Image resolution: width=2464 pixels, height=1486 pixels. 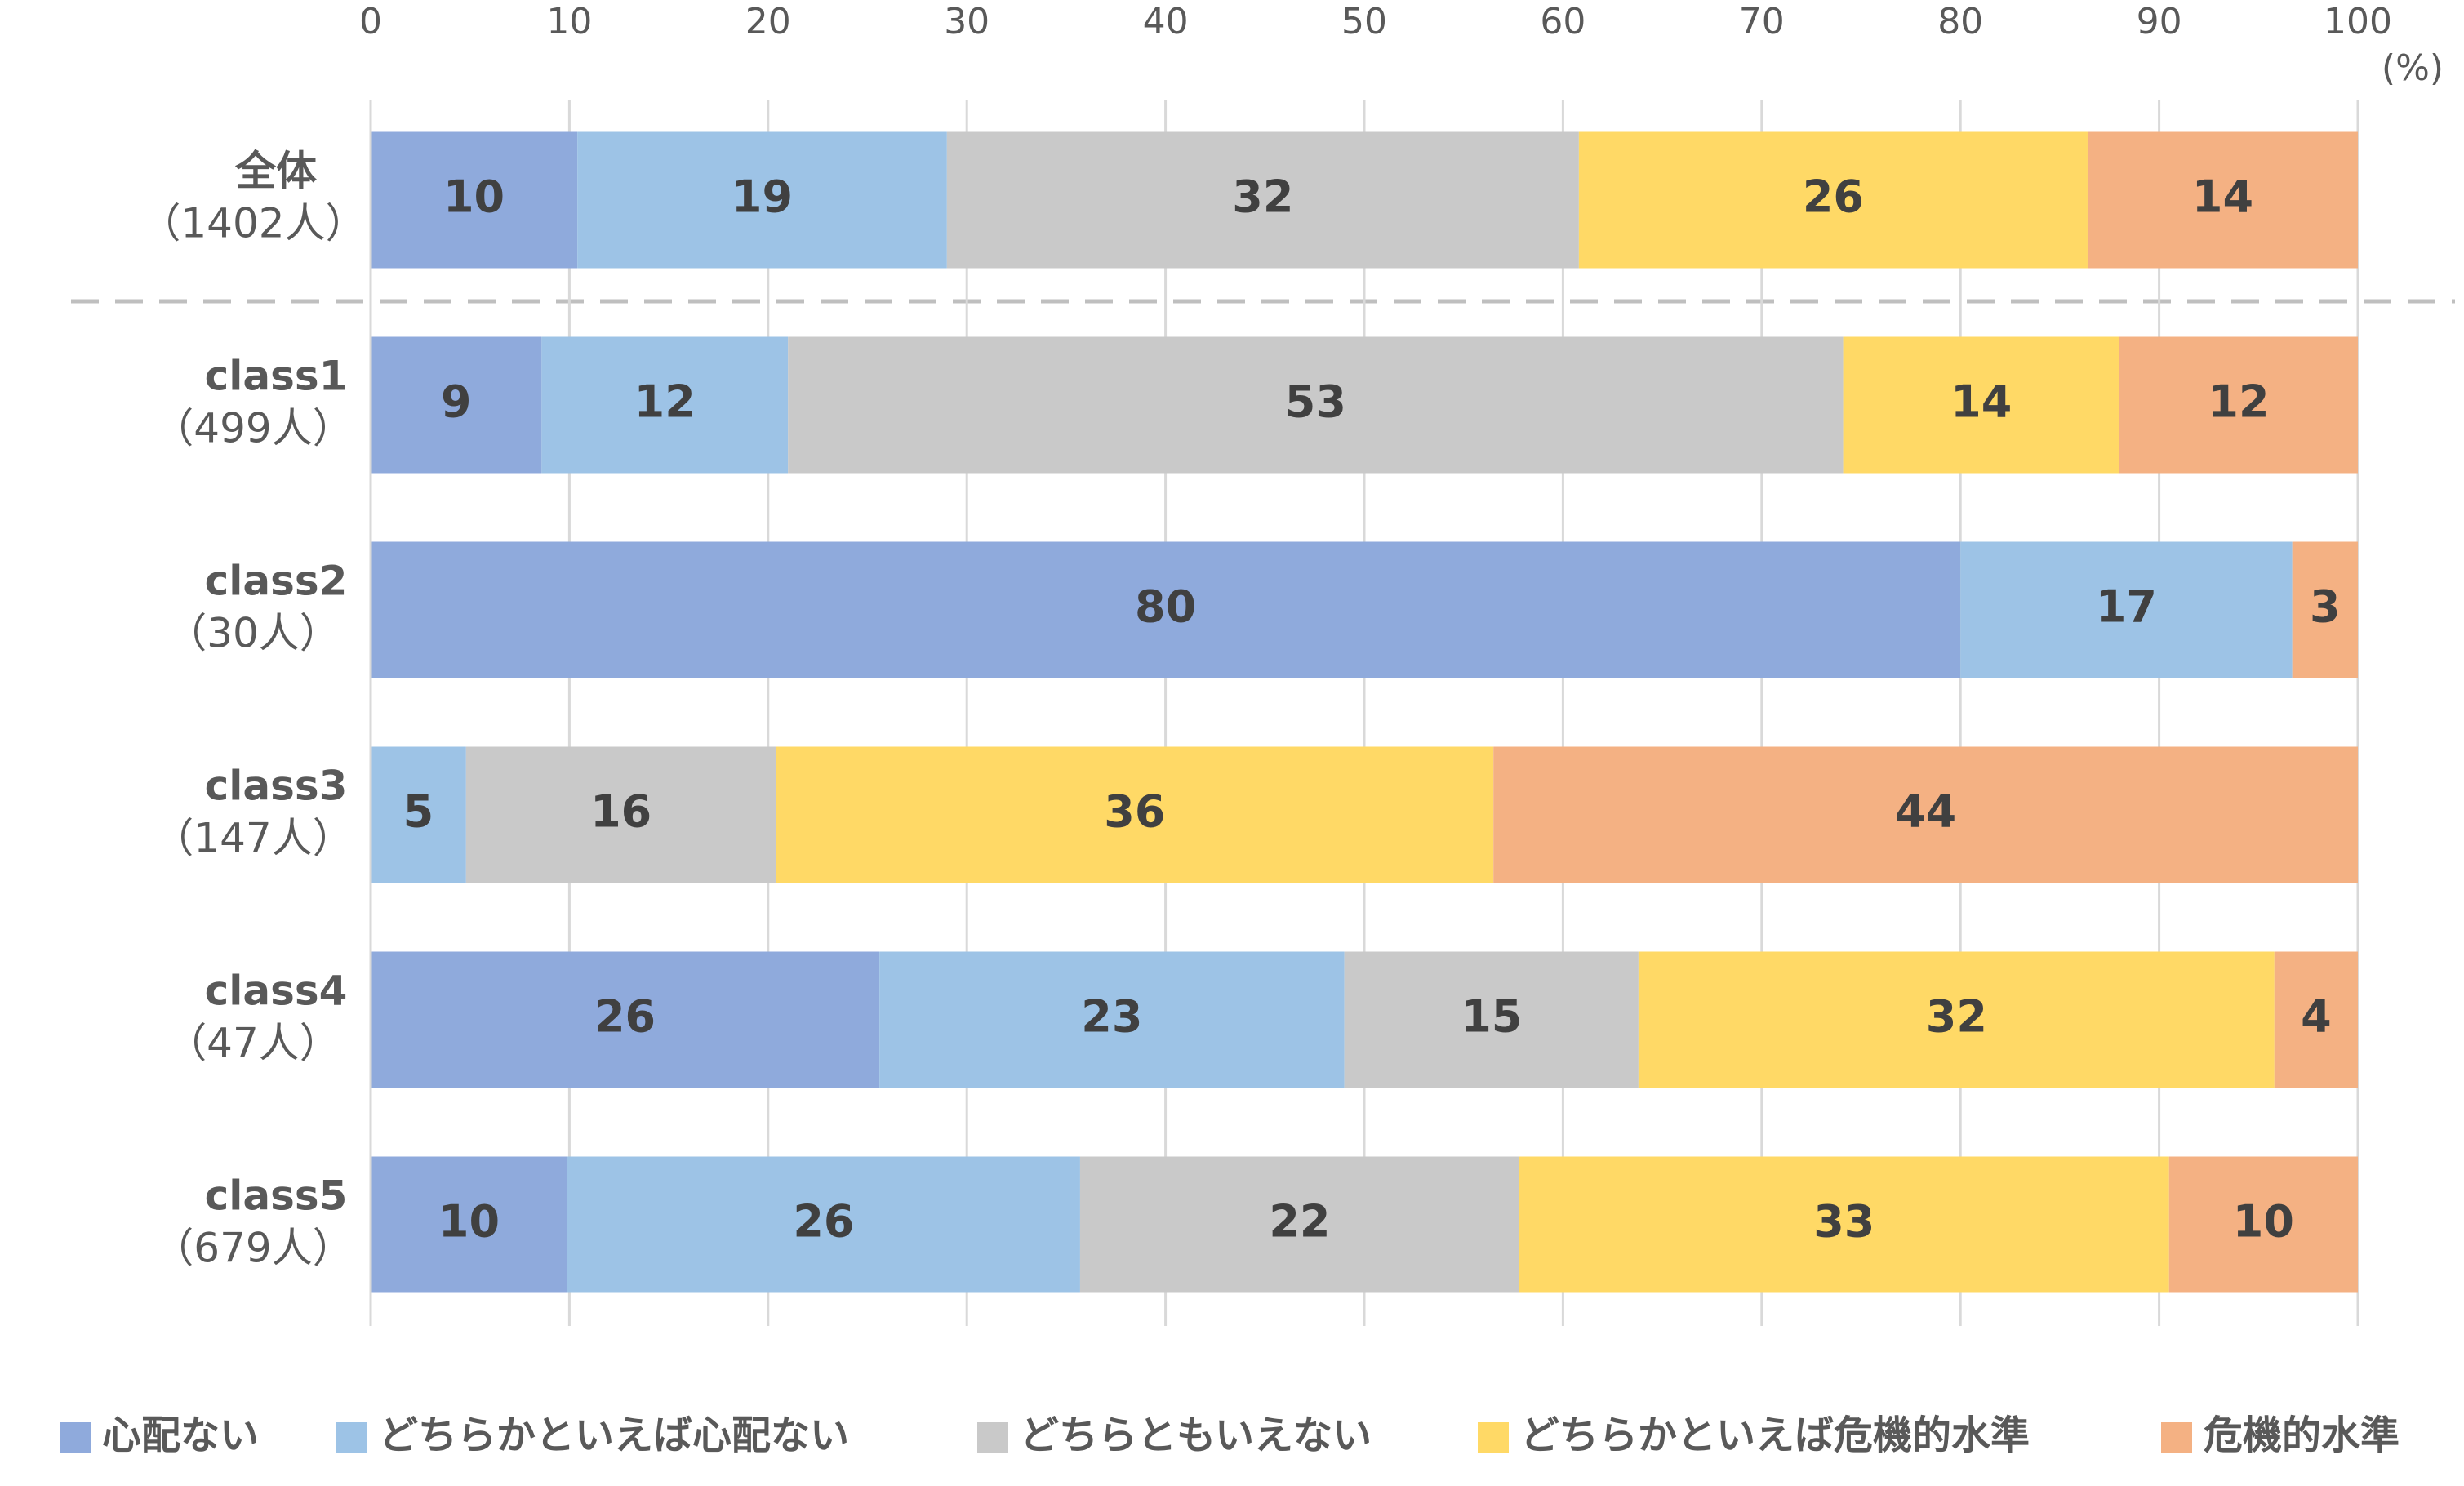 I want to click on data-label: 15, so click(x=1491, y=1017).